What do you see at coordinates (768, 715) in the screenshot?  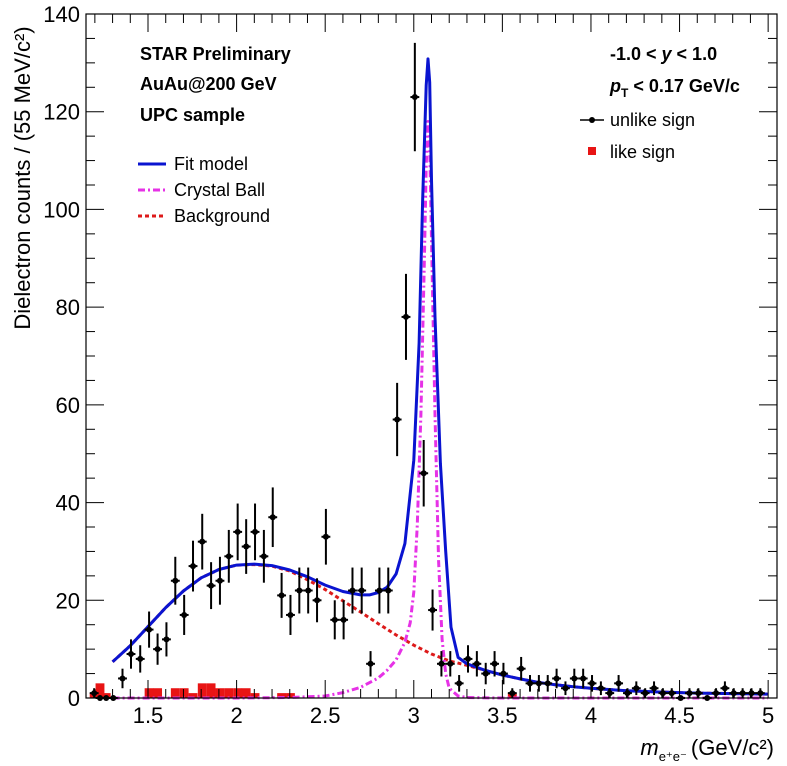 I see `x-tick-label: 5` at bounding box center [768, 715].